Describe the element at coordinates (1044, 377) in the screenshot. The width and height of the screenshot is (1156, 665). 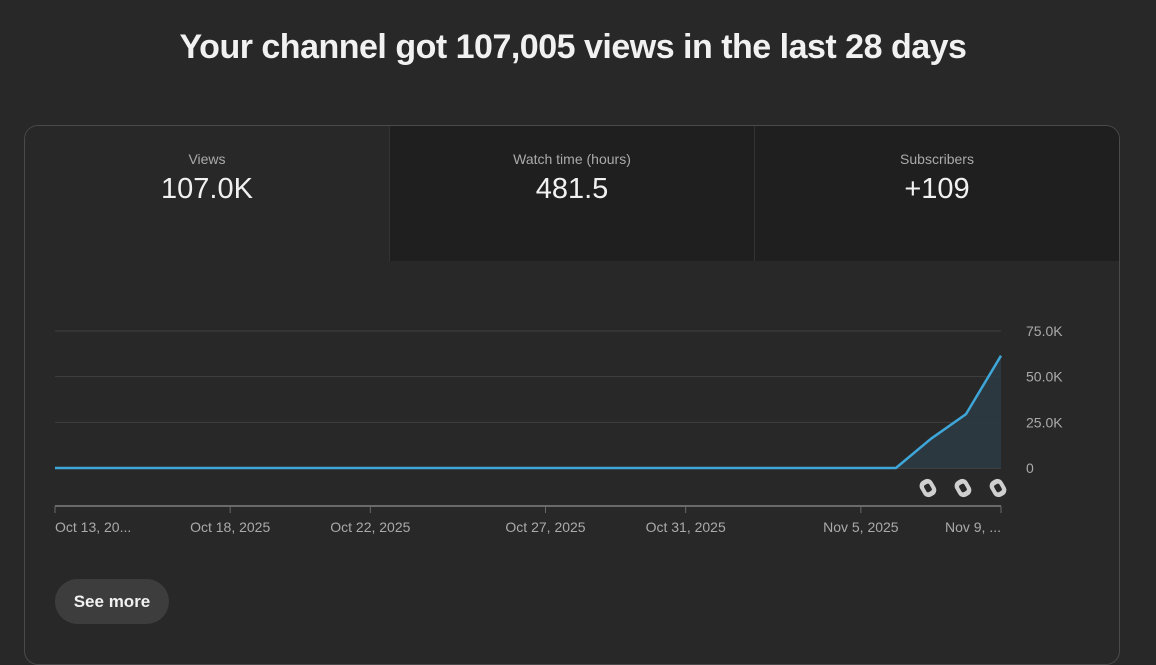
I see `y-tick-label: 50.0K` at that location.